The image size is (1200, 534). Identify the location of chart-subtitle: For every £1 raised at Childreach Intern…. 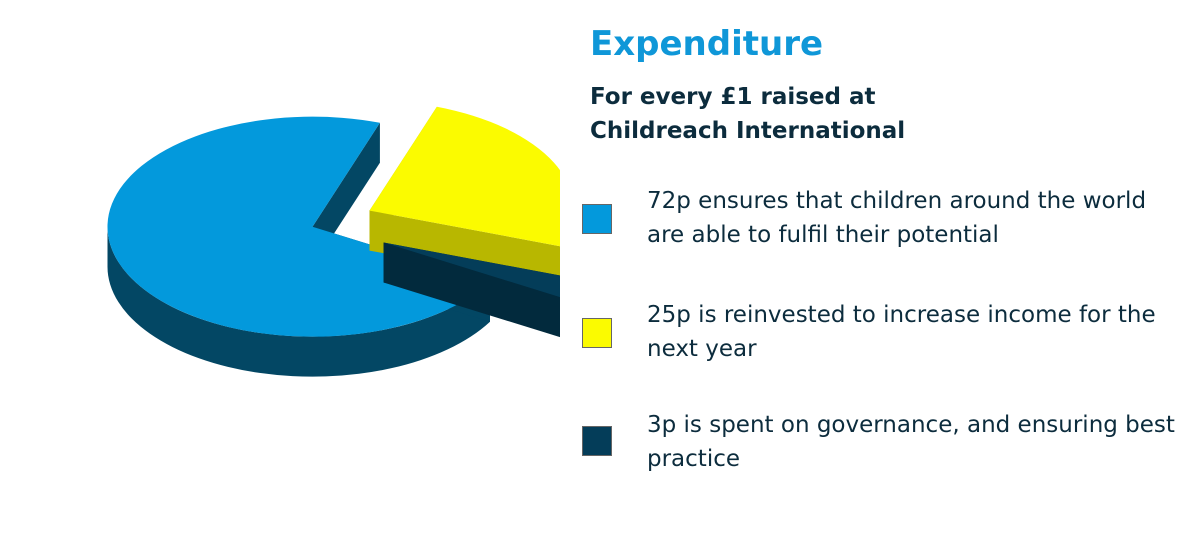
(748, 114).